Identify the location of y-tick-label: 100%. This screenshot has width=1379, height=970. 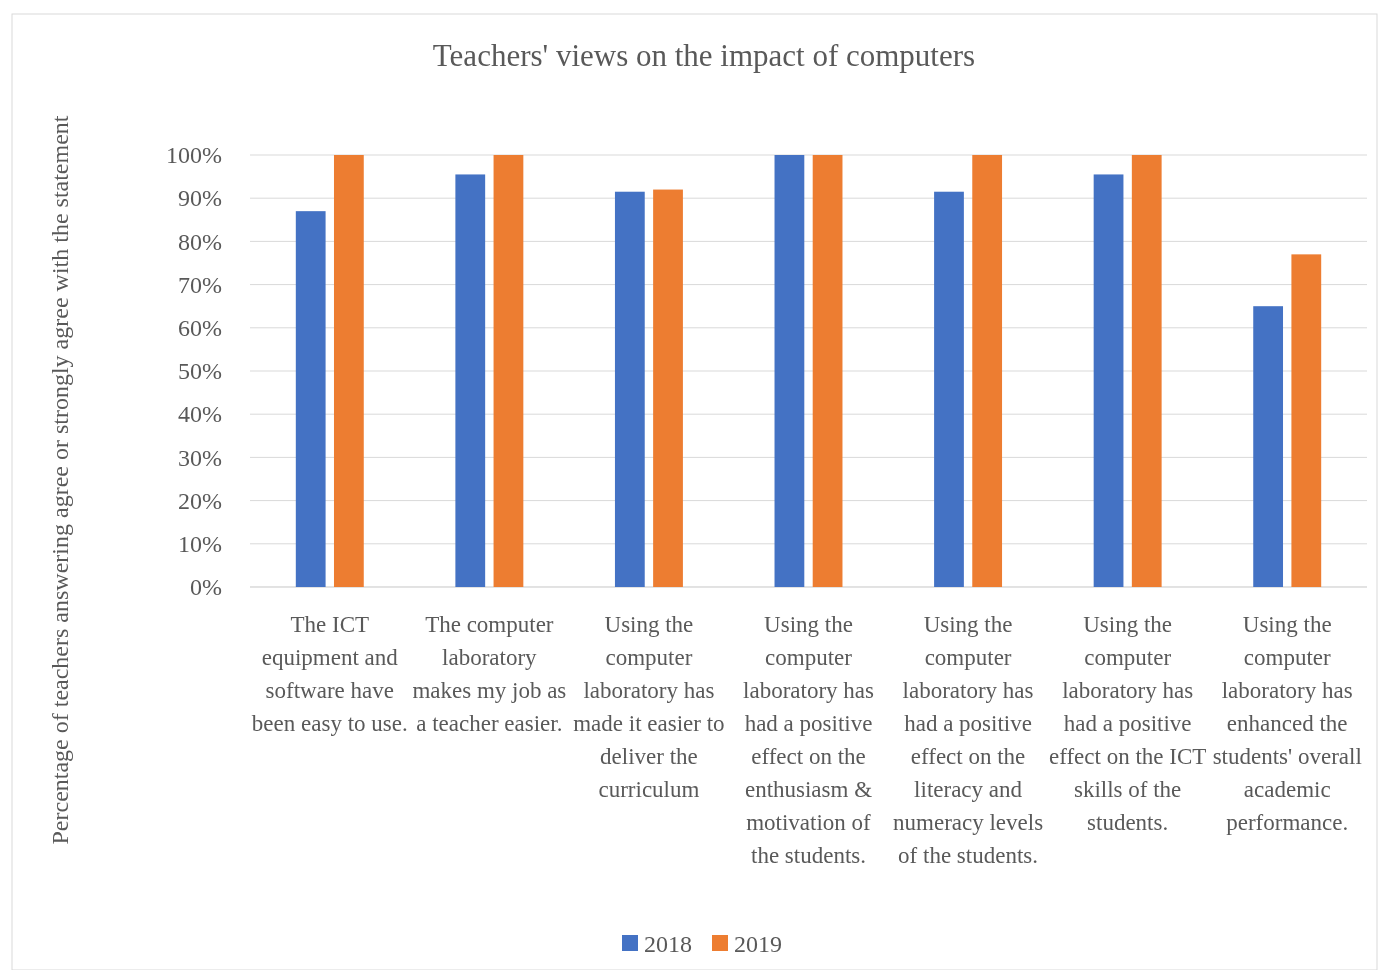
(194, 155).